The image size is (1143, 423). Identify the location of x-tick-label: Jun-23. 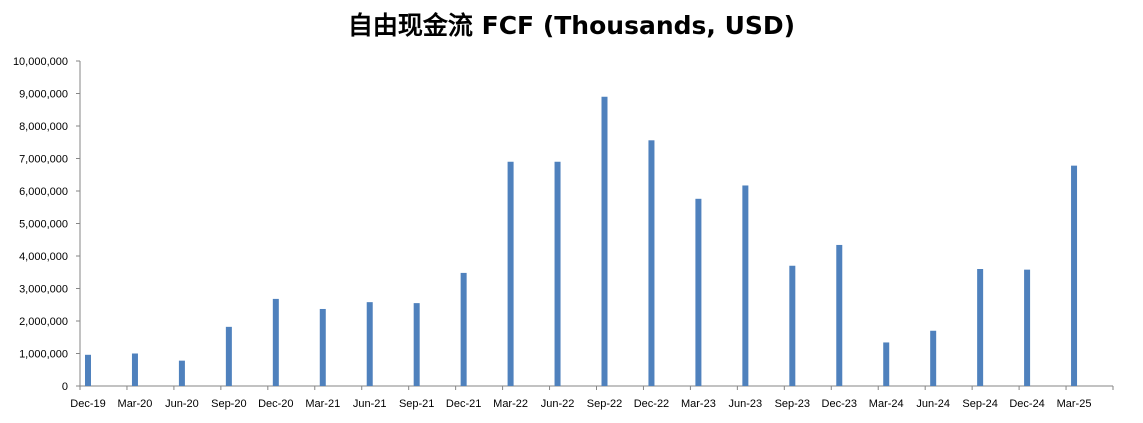
(746, 404).